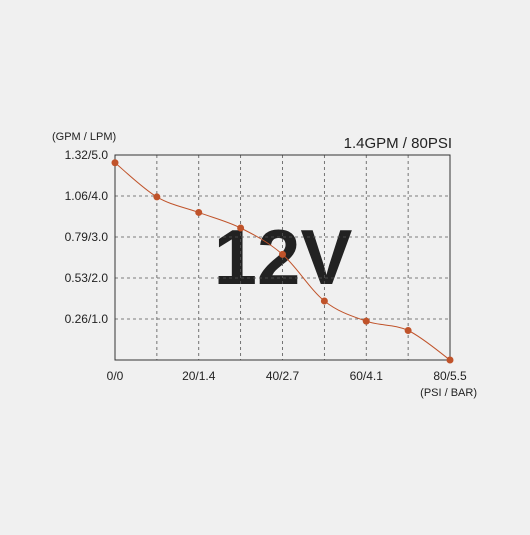  I want to click on x-tick-labels: 0/0 20/1.4 40/2.7 60/4.1 80/5.5, so click(287, 376).